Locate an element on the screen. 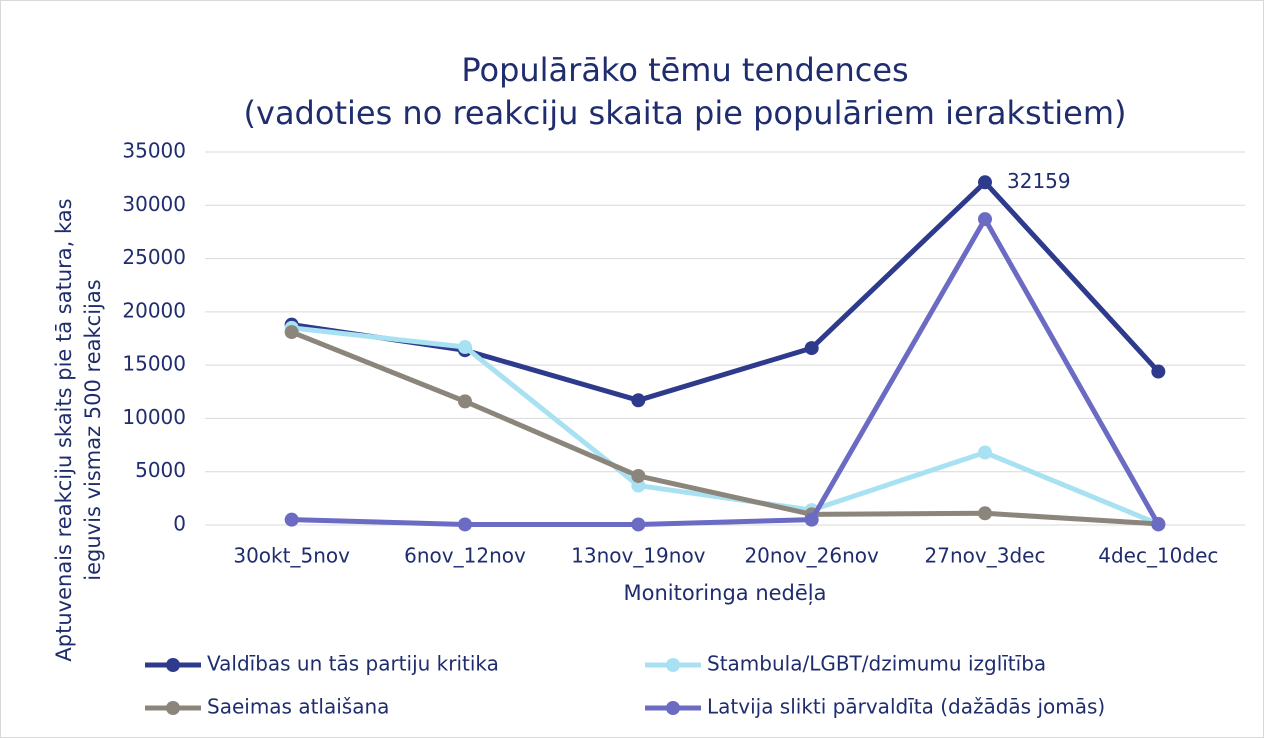 This screenshot has width=1264, height=738. chart-title: Populārāko tēmu tendences is located at coordinates (684, 70).